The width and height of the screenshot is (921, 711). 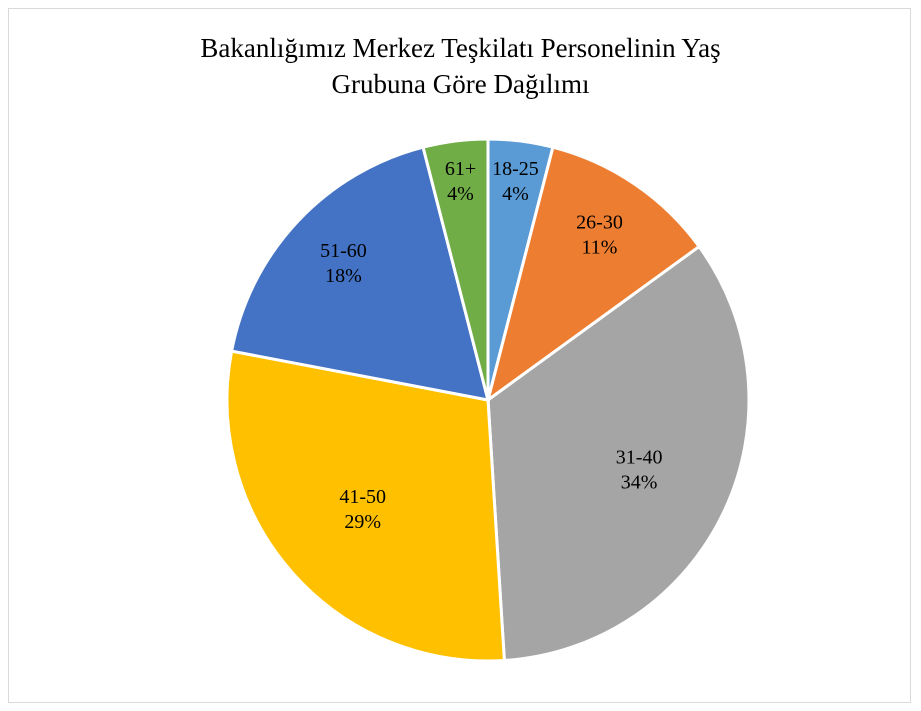 I want to click on slice-value-label: 34%, so click(x=639, y=483).